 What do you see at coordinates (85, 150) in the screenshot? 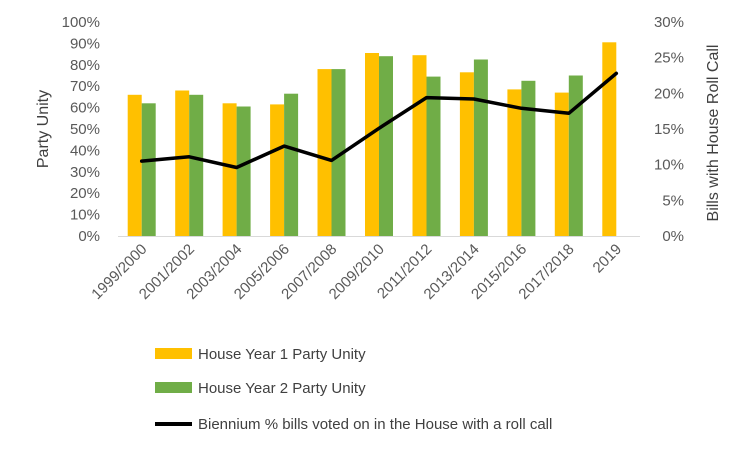
I see `y-tick-label: 40%` at bounding box center [85, 150].